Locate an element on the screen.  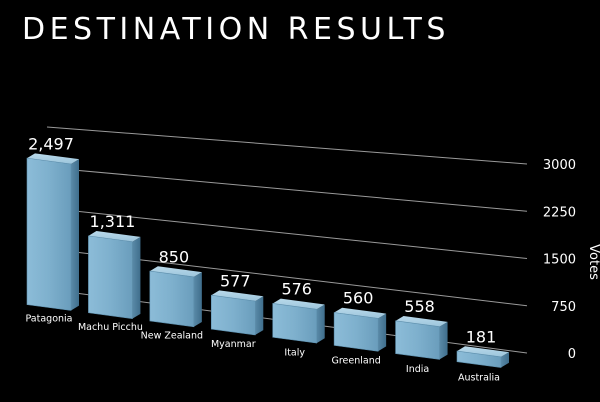
y-axis-ticks: 0 750 1500 2250 3000 is located at coordinates (559, 260).